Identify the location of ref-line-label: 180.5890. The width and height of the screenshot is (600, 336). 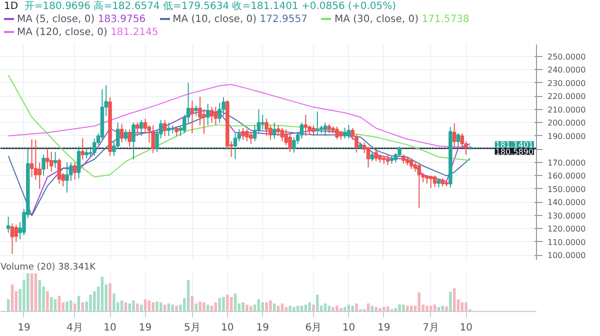
(514, 151).